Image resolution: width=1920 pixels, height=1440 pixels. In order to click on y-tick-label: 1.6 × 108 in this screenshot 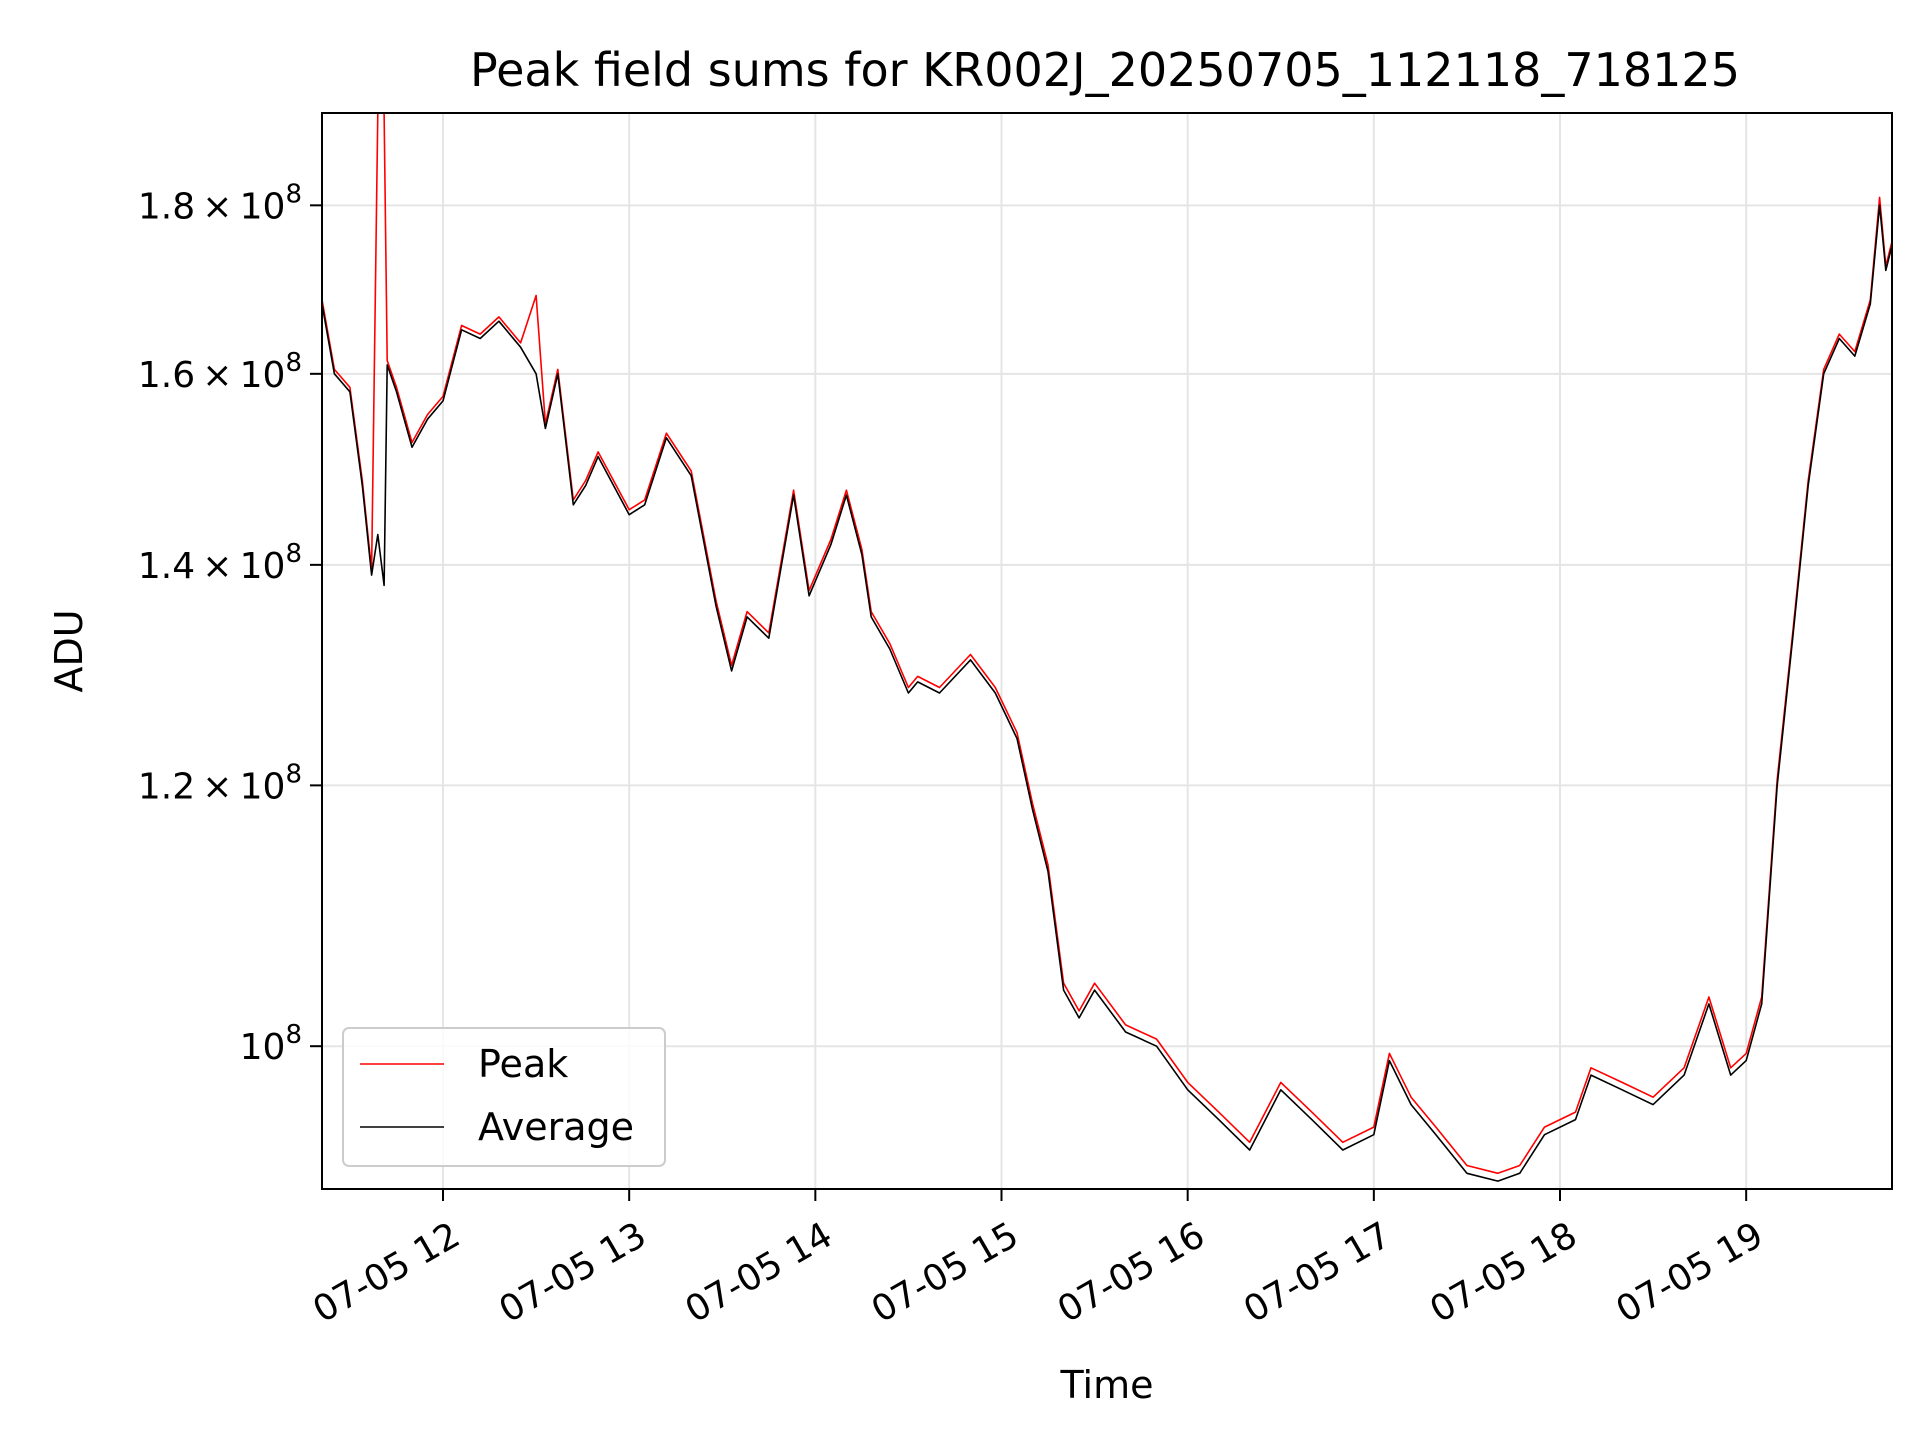, I will do `click(220, 372)`.